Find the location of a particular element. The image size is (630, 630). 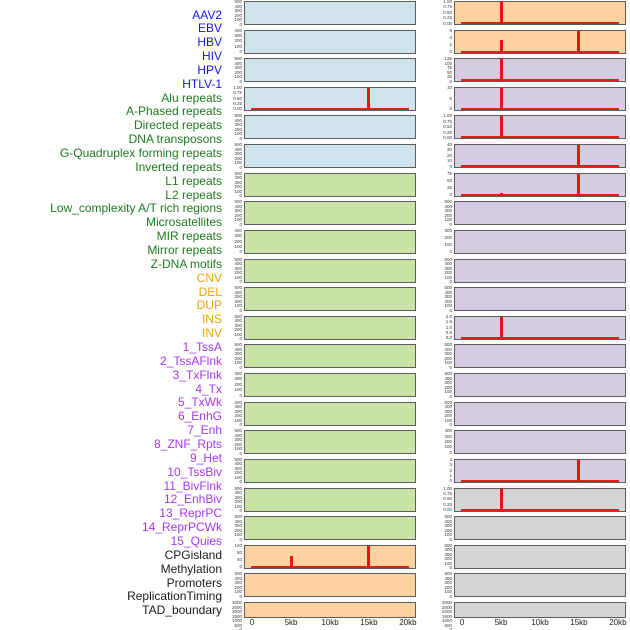

y-tick-label: 3000 is located at coordinates (446, 603).